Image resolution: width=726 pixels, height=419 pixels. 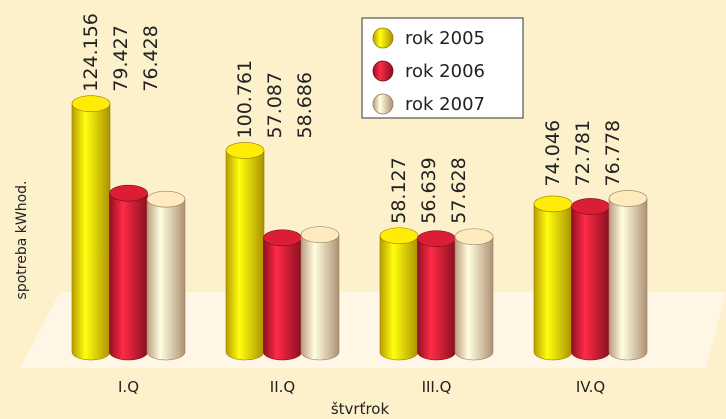 What do you see at coordinates (553, 153) in the screenshot?
I see `value-label: 74.046` at bounding box center [553, 153].